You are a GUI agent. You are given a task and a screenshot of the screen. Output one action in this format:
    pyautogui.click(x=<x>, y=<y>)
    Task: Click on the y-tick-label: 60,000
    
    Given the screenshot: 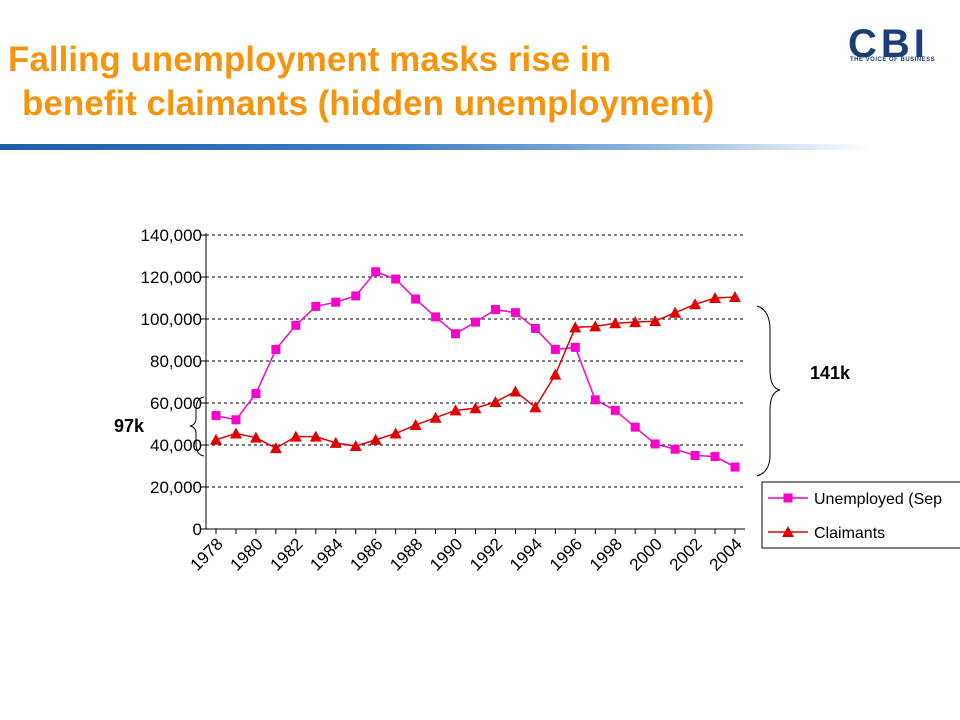 What is the action you would take?
    pyautogui.click(x=176, y=403)
    